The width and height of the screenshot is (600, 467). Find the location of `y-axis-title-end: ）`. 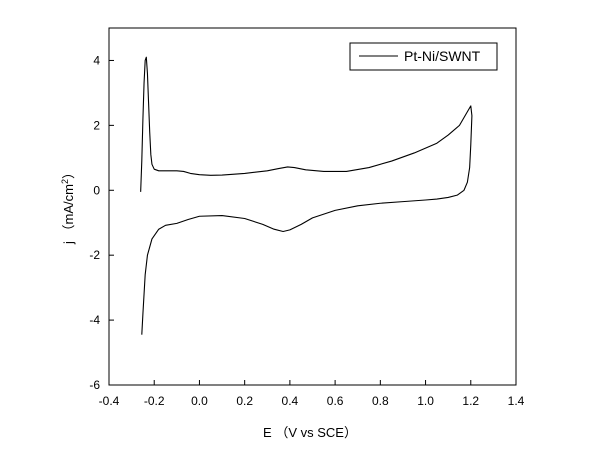

y-axis-title-end: ） is located at coordinates (68, 172).